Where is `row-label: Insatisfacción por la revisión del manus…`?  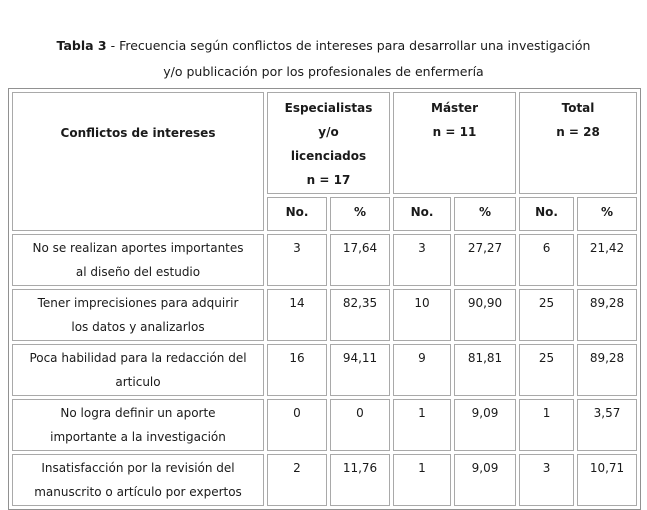
row-label: Insatisfacción por la revisión del manus… is located at coordinates (138, 480).